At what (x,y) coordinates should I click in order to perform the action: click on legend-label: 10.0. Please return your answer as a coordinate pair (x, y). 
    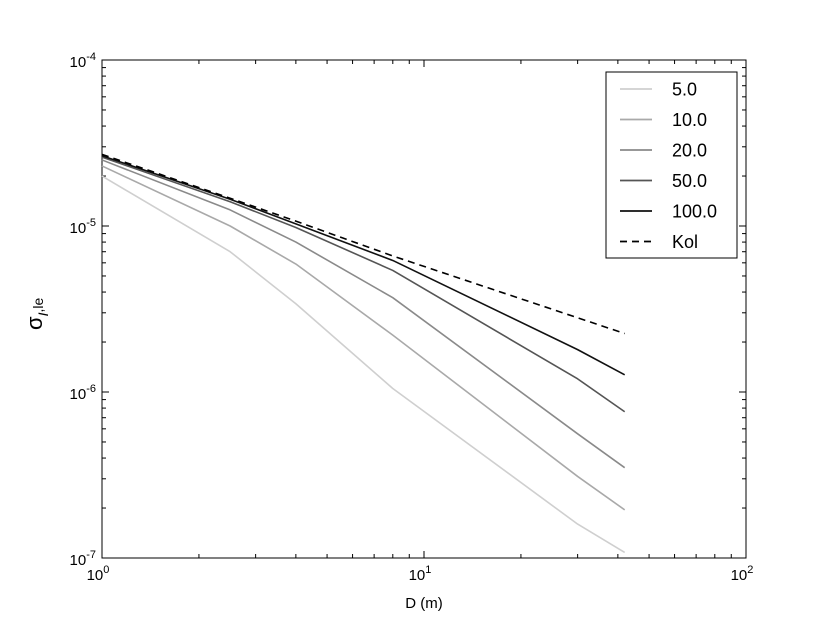
    Looking at the image, I should click on (689, 120).